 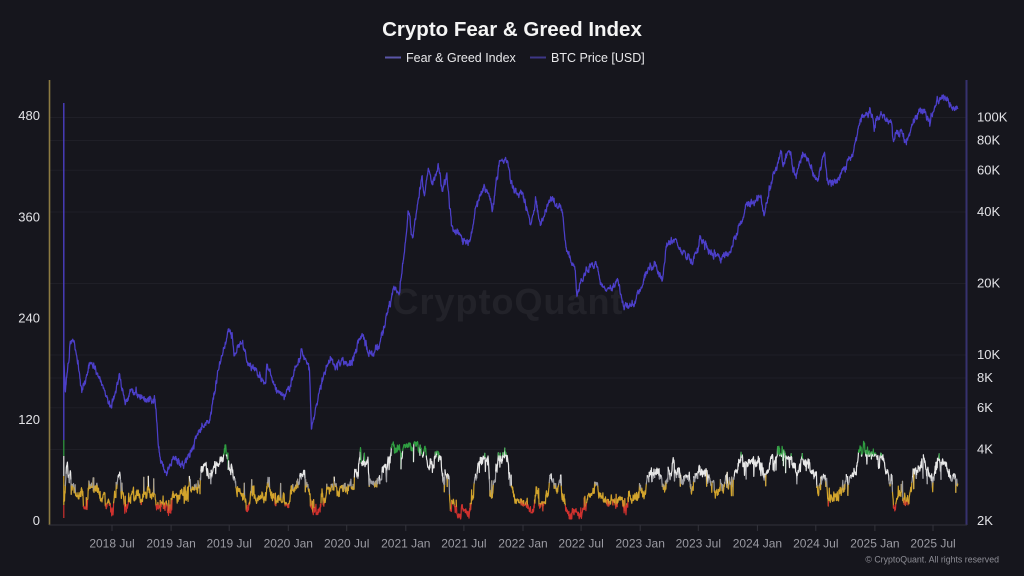 What do you see at coordinates (170, 544) in the screenshot?
I see `svg-text: 2019 Jan` at bounding box center [170, 544].